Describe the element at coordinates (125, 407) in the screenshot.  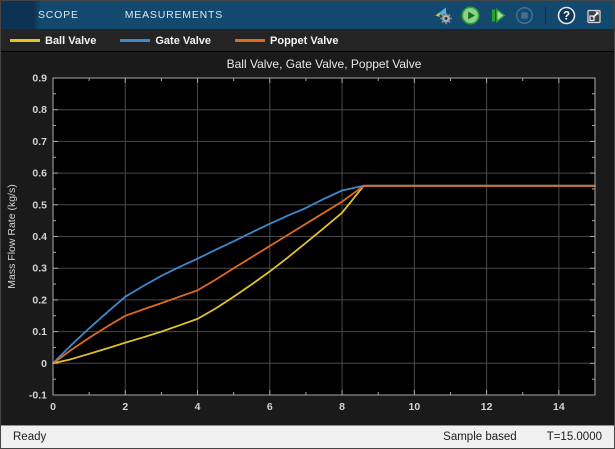
I see `svg-text: 2` at that location.